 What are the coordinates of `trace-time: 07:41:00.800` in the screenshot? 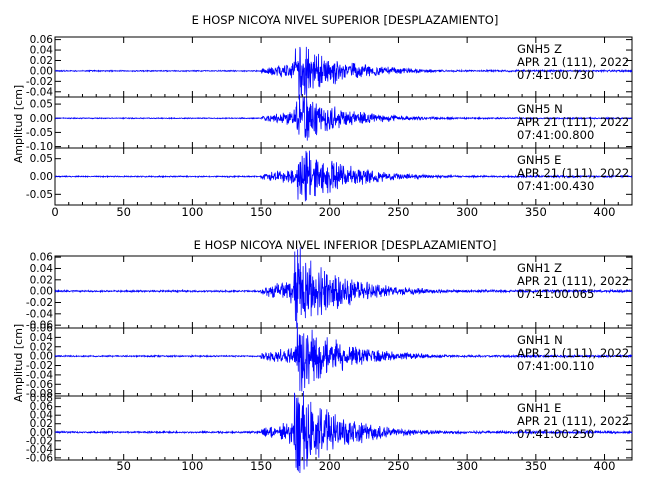 It's located at (555, 135).